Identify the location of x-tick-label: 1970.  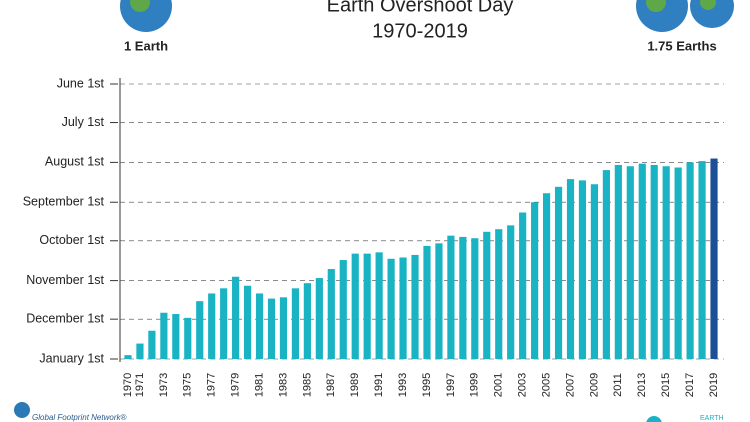
(128, 385).